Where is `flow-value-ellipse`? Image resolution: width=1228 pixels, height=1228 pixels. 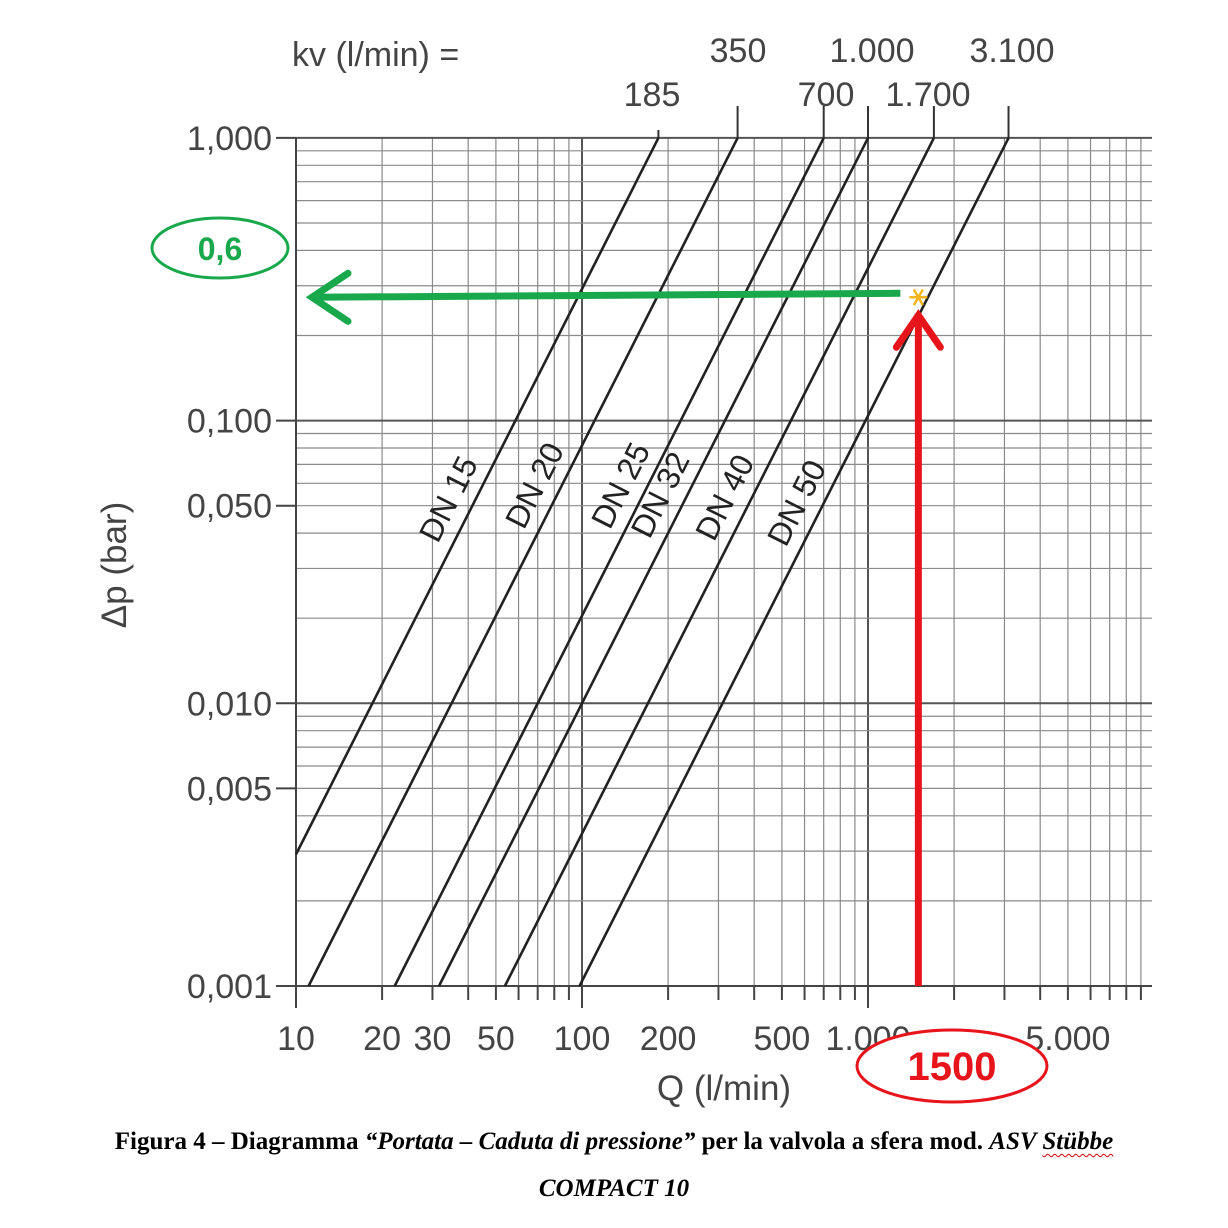
flow-value-ellipse is located at coordinates (952, 1066).